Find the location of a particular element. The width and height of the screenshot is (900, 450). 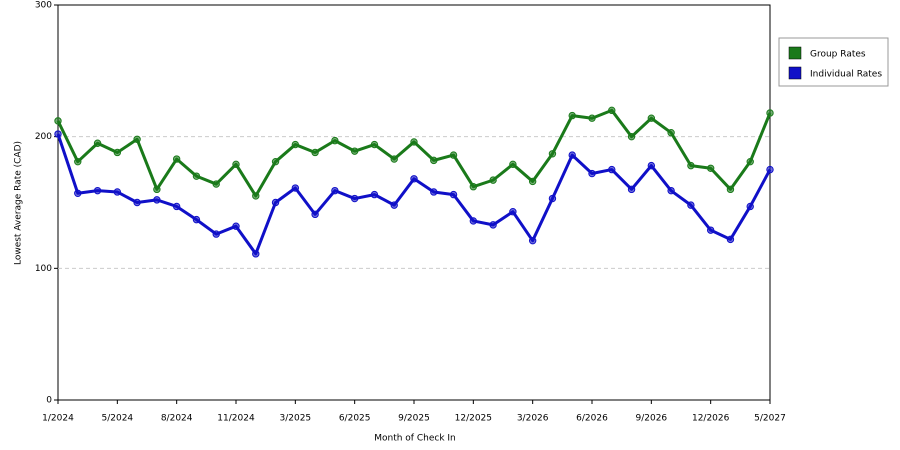

y-tick-label: 200 is located at coordinates (43, 137).